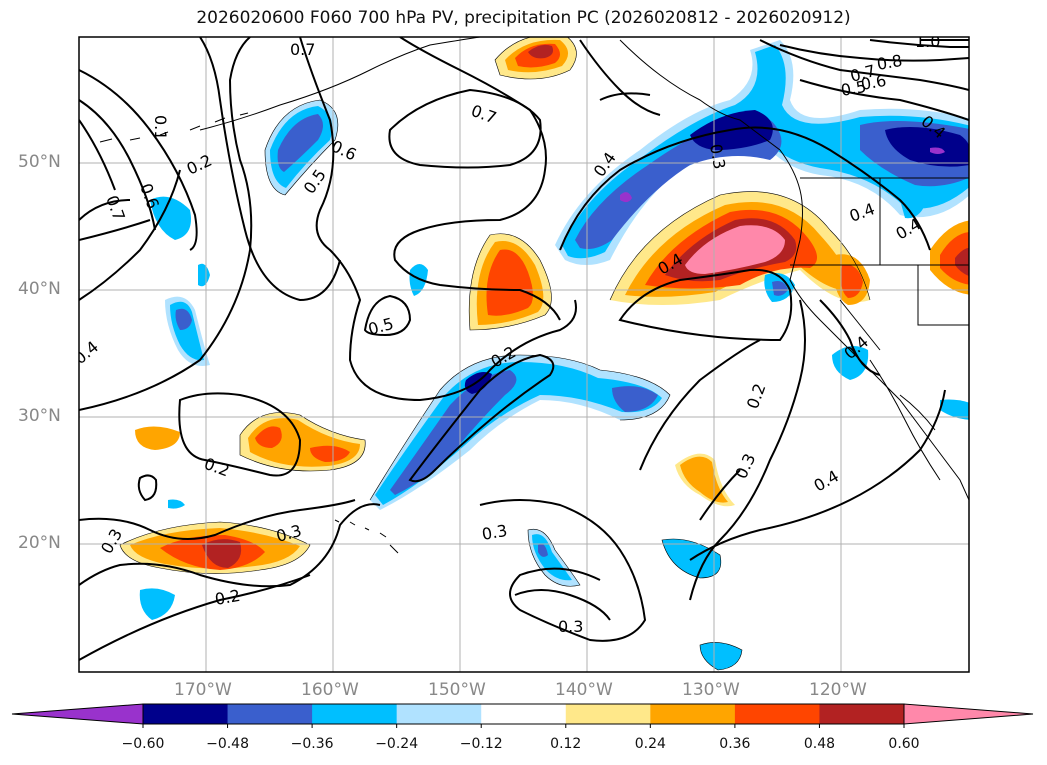 This screenshot has height=765, width=1047. Describe the element at coordinates (566, 744) in the screenshot. I see `colorbar-tick-label: 0.12` at that location.